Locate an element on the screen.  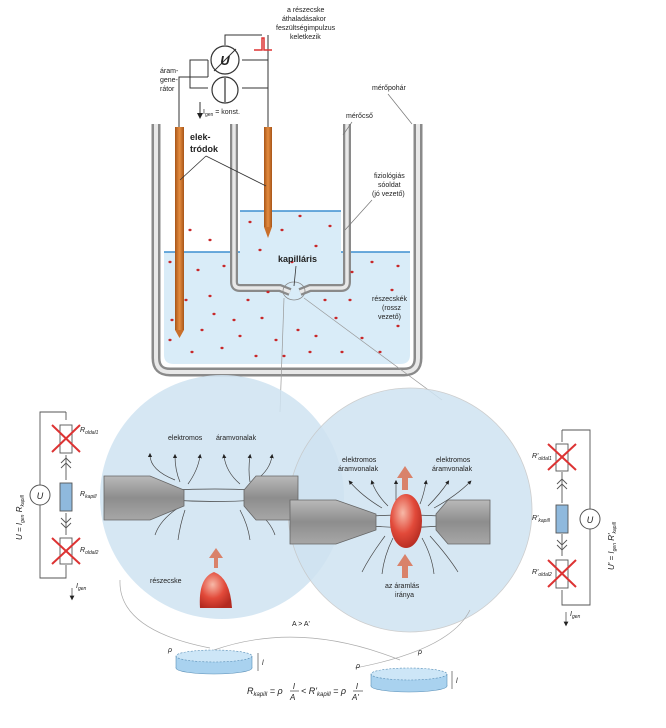
left-voltmeter-symbol: U is located at coordinates (40, 496).